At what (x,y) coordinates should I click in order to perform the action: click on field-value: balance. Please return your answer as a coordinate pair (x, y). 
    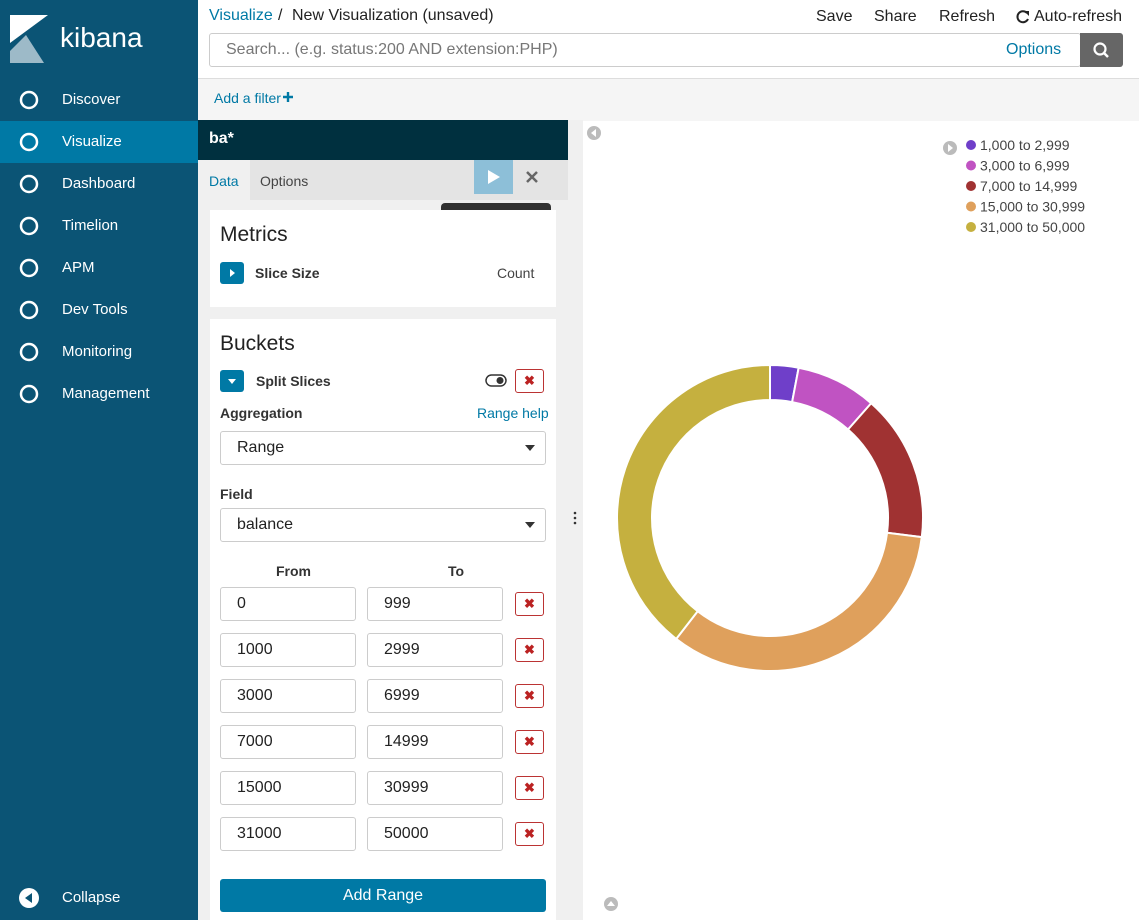
    Looking at the image, I should click on (265, 524).